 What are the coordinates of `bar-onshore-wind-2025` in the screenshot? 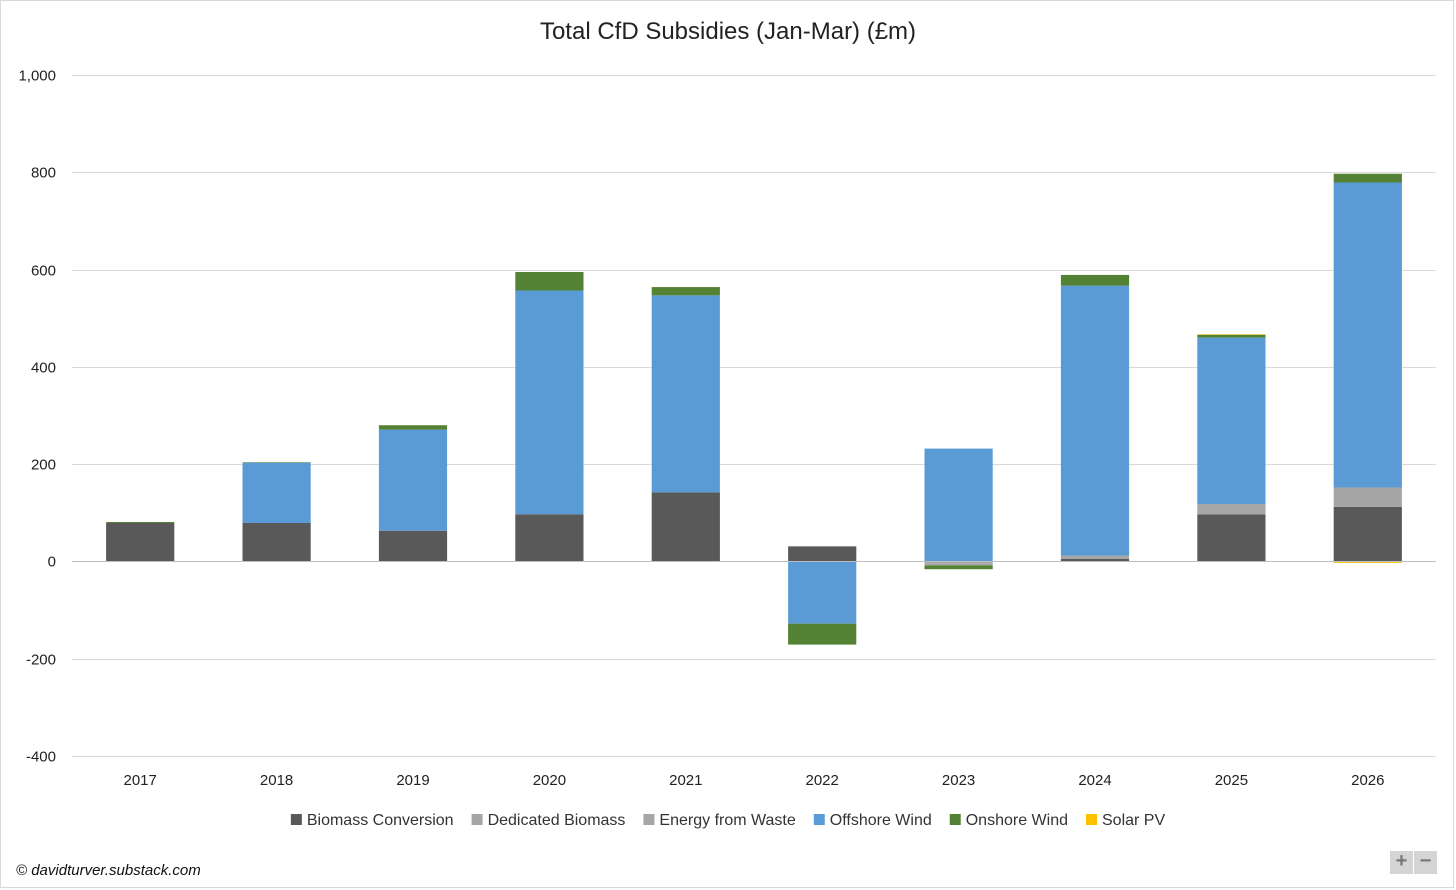 It's located at (1231, 336).